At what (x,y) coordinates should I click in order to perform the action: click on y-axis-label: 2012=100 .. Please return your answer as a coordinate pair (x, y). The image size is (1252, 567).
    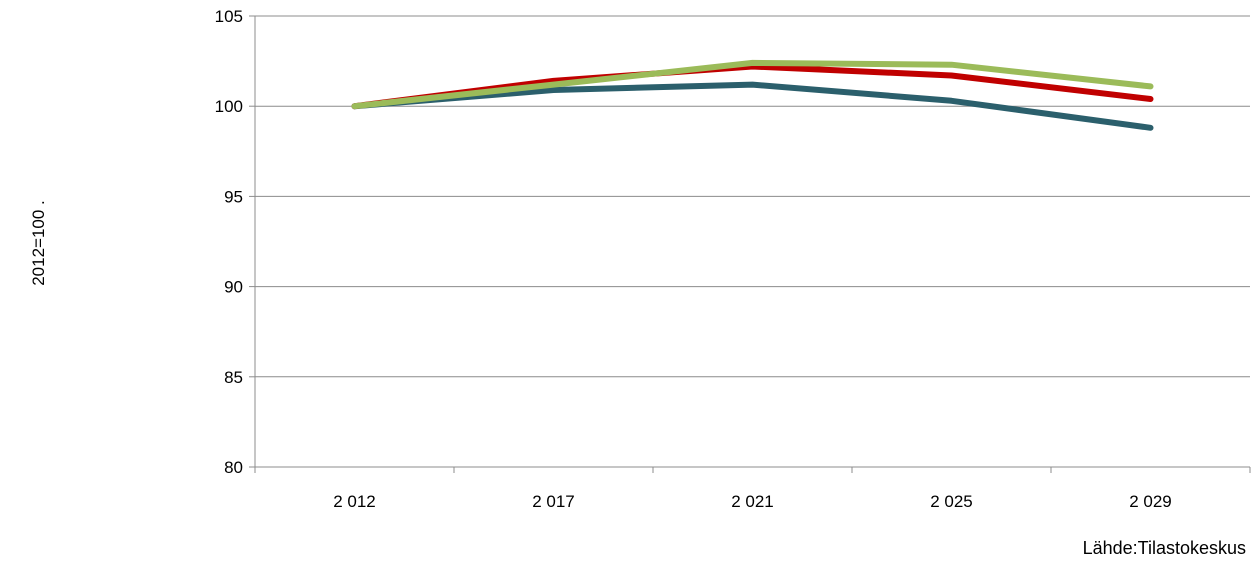
    Looking at the image, I should click on (38, 243).